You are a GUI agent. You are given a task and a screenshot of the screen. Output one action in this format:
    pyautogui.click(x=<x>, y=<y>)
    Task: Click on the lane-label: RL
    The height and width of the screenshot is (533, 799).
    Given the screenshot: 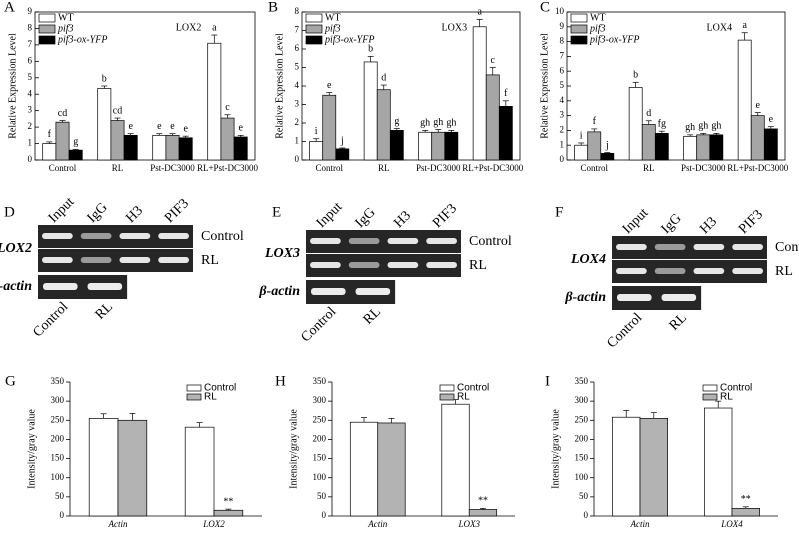 What is the action you would take?
    pyautogui.click(x=372, y=315)
    